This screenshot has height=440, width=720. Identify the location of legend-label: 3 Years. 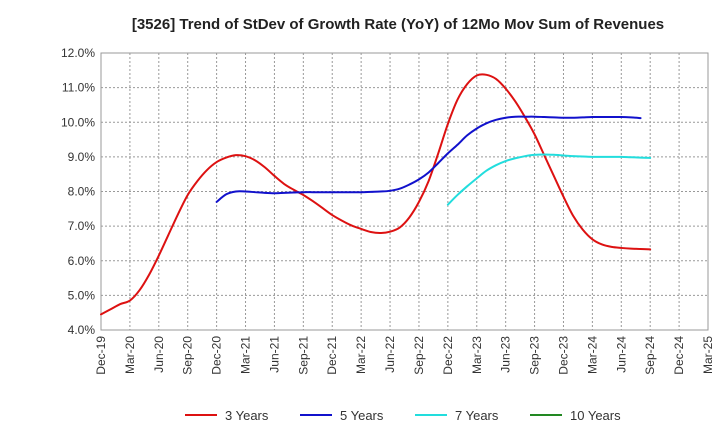
(247, 415).